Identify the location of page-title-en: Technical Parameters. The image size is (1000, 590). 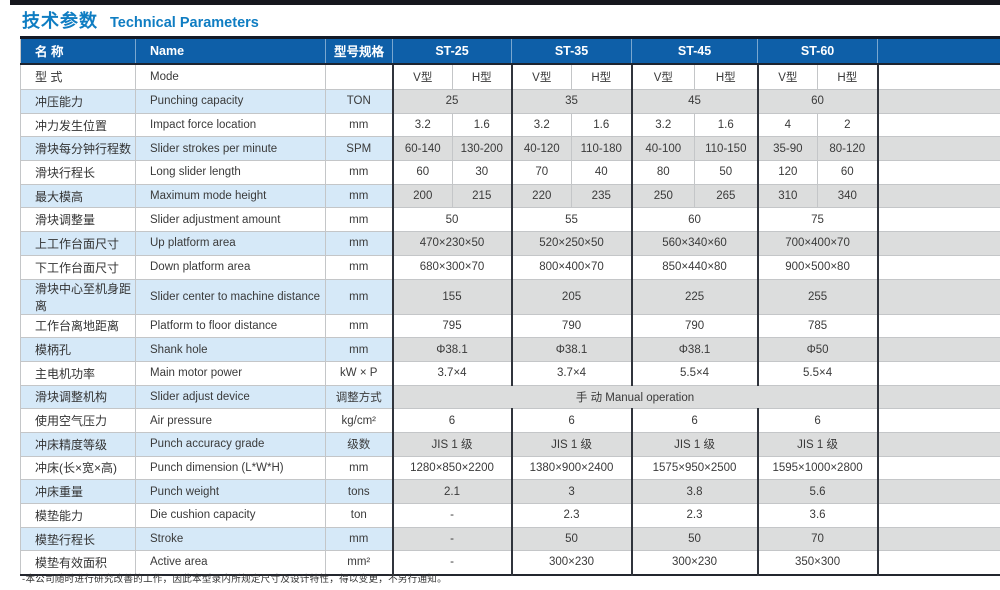
(184, 23).